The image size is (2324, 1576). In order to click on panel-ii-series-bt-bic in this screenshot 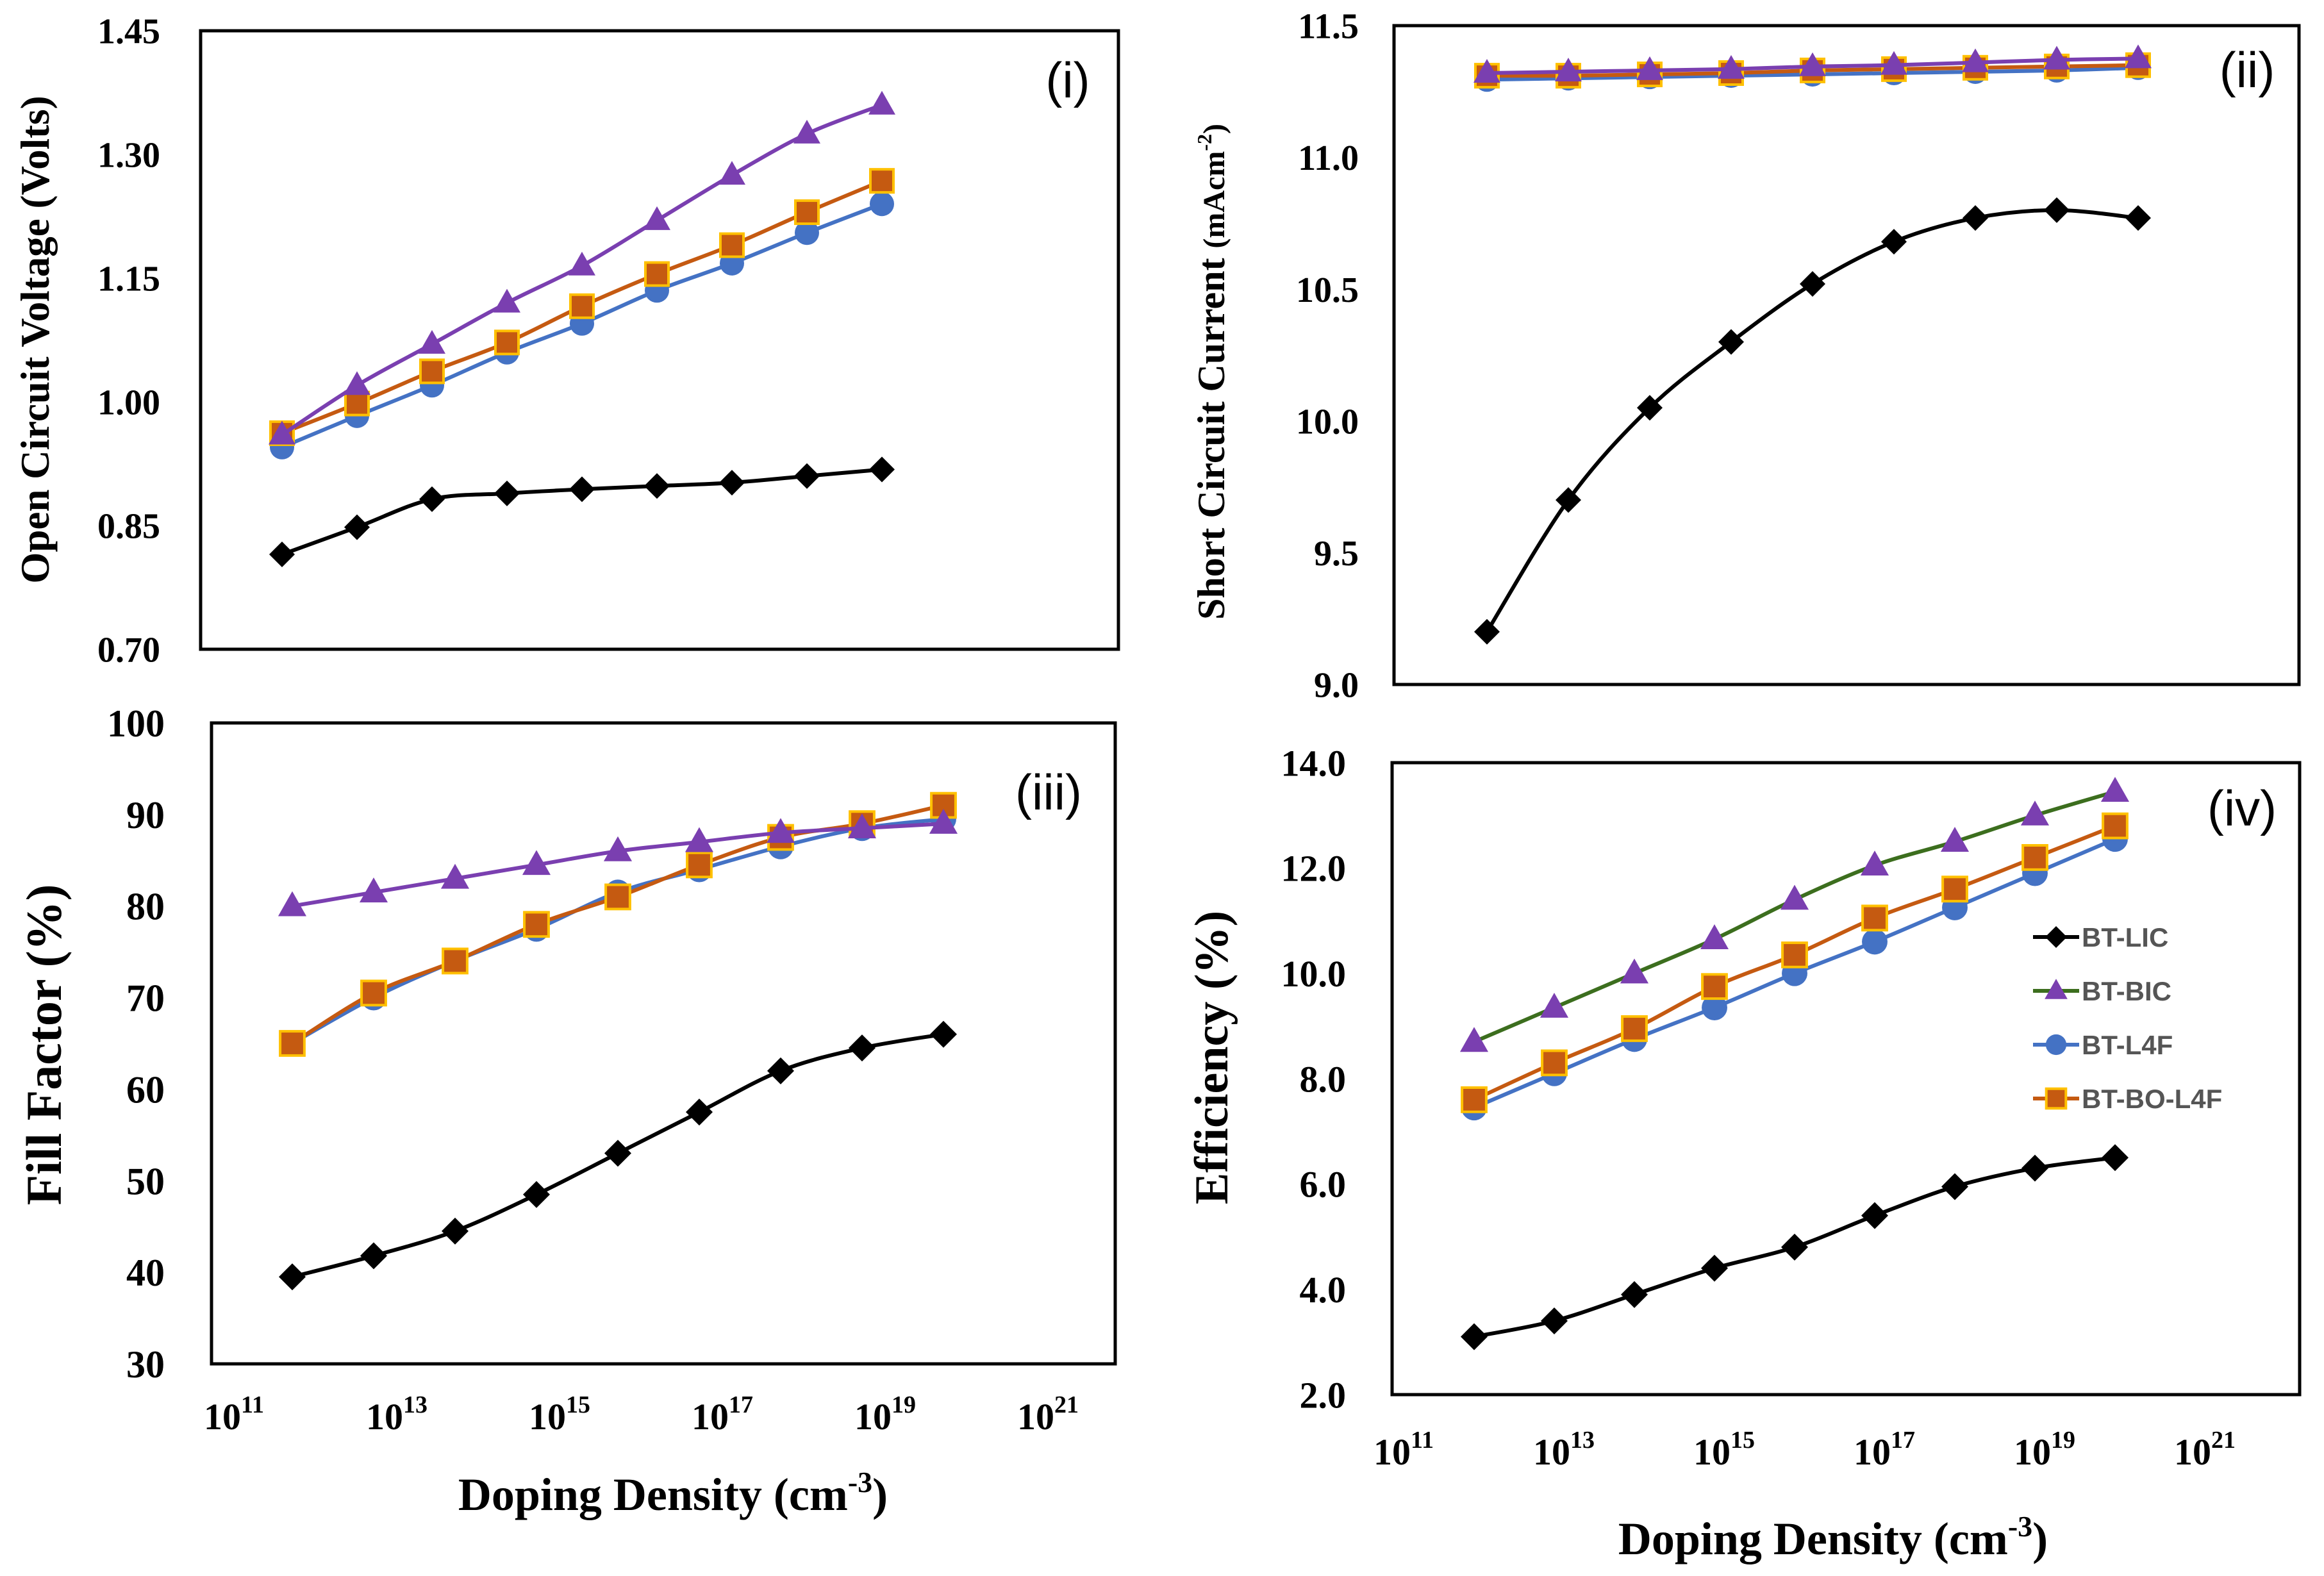, I will do `click(1813, 63)`.